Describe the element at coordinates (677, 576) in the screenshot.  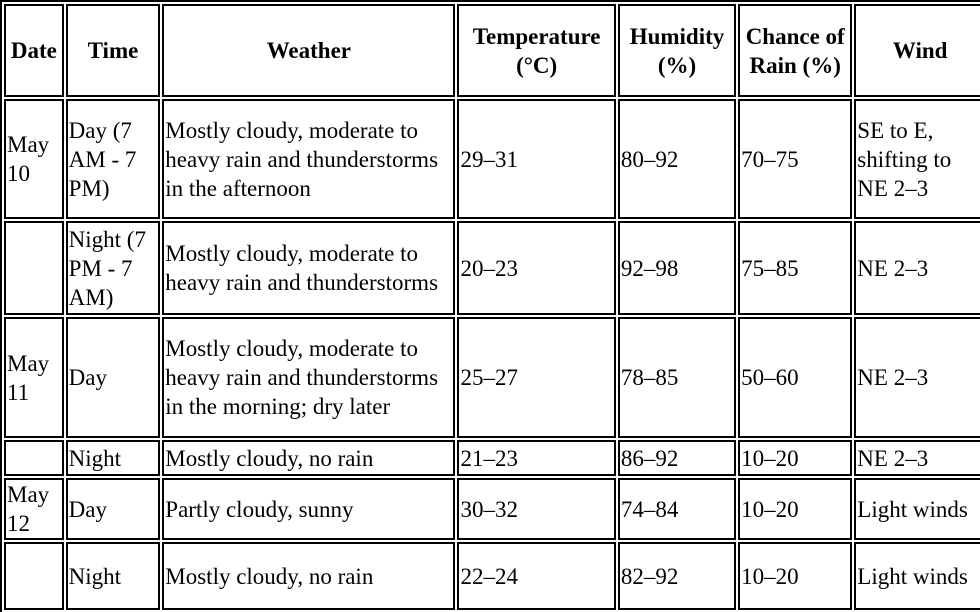
I see `cell-humidity: 82–92` at that location.